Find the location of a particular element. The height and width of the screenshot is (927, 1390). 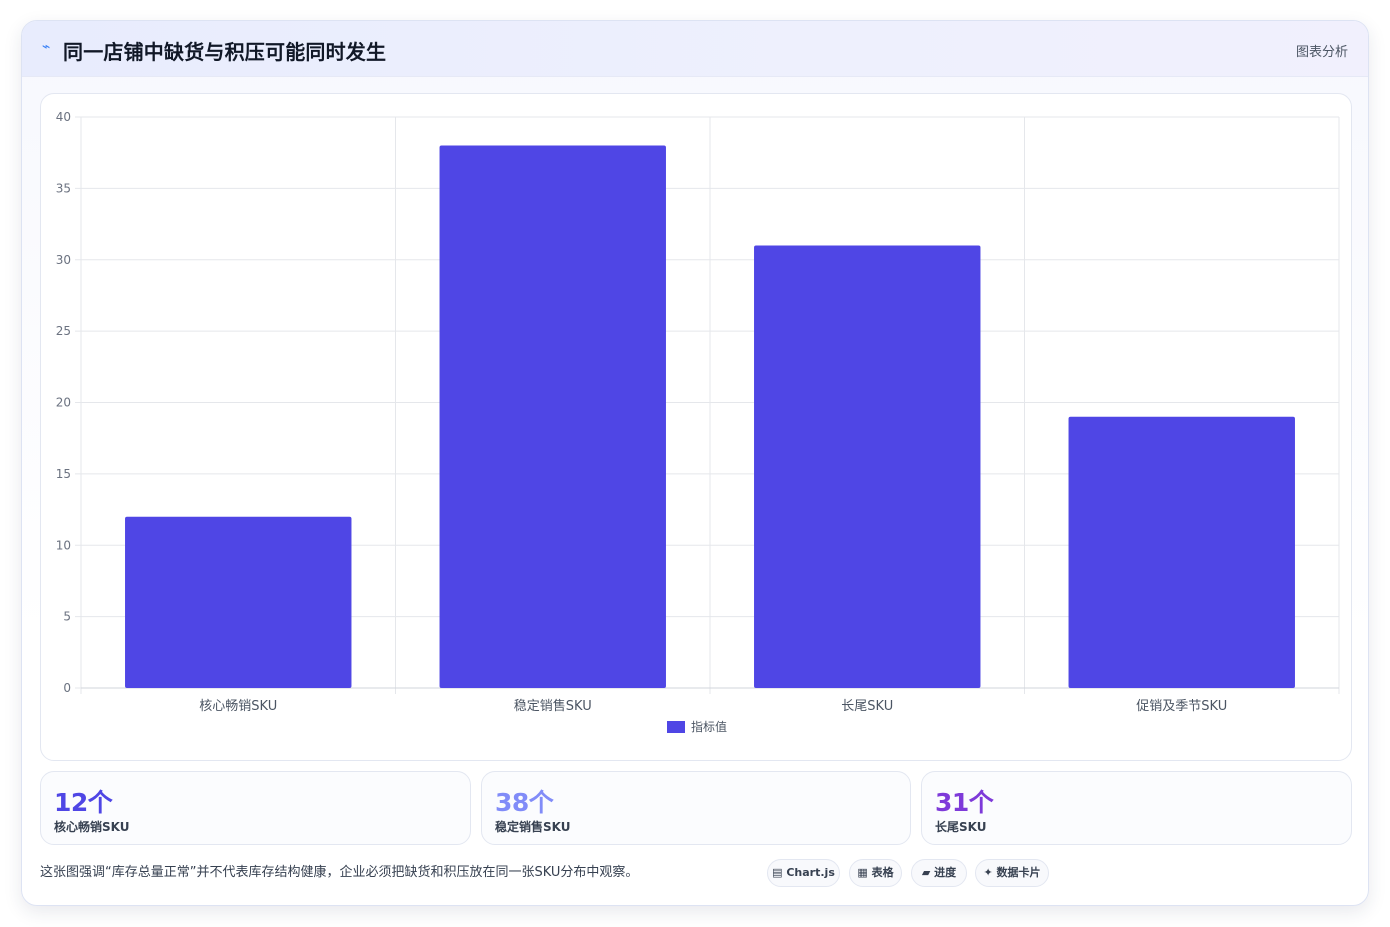

stat-value: 31个 is located at coordinates (964, 802).